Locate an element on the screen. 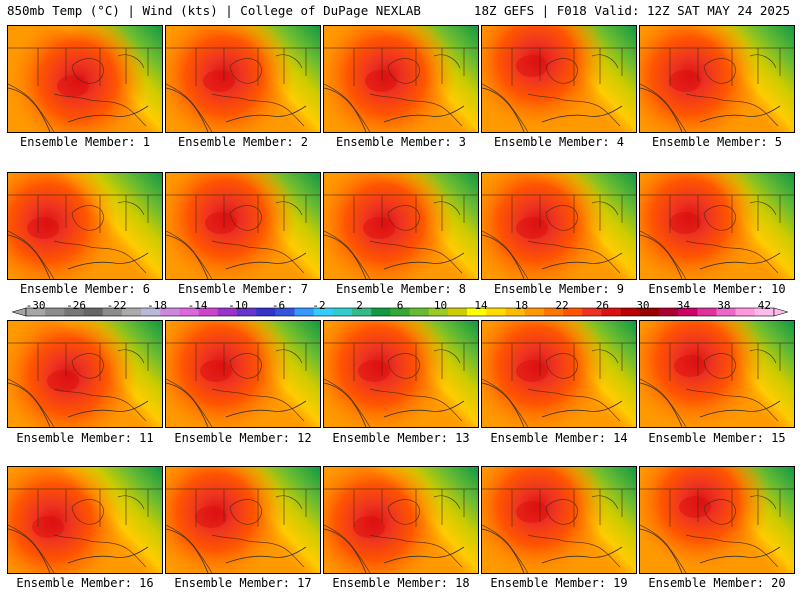  temperature-colorbar is located at coordinates (400, 308).